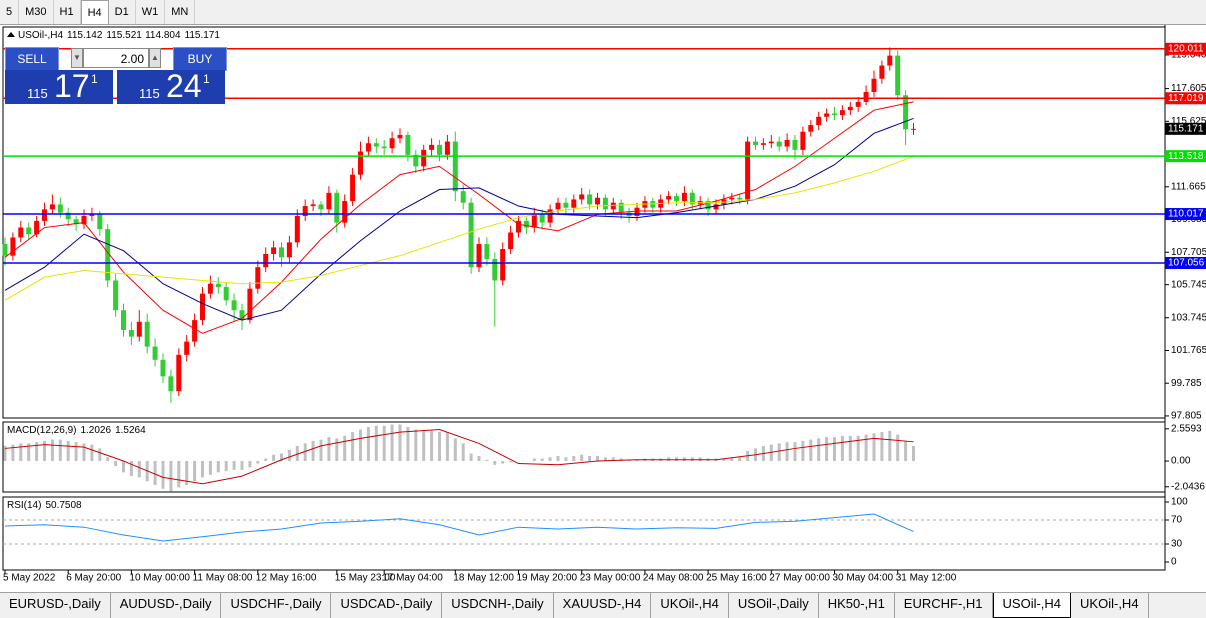 This screenshot has height=618, width=1206. I want to click on rsi-label: RSI(14) 50.7508, so click(44, 505).